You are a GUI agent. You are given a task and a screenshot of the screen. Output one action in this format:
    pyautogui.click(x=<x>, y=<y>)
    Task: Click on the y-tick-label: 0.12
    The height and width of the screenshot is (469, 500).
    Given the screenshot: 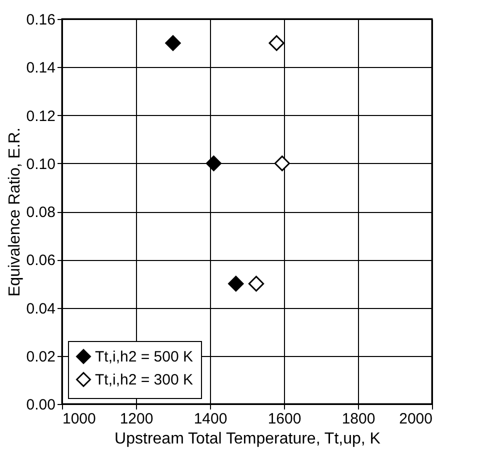 What is the action you would take?
    pyautogui.click(x=41, y=116)
    